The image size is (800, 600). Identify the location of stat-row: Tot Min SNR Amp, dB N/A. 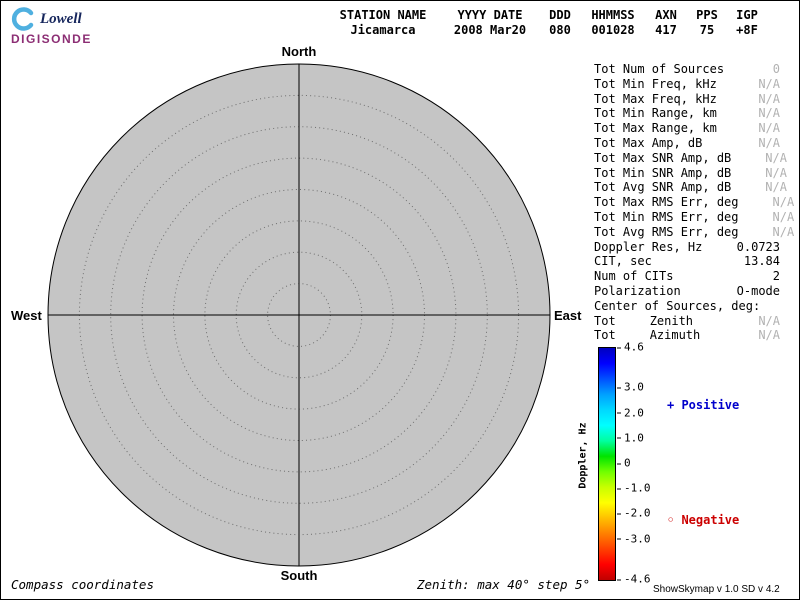
(690, 173).